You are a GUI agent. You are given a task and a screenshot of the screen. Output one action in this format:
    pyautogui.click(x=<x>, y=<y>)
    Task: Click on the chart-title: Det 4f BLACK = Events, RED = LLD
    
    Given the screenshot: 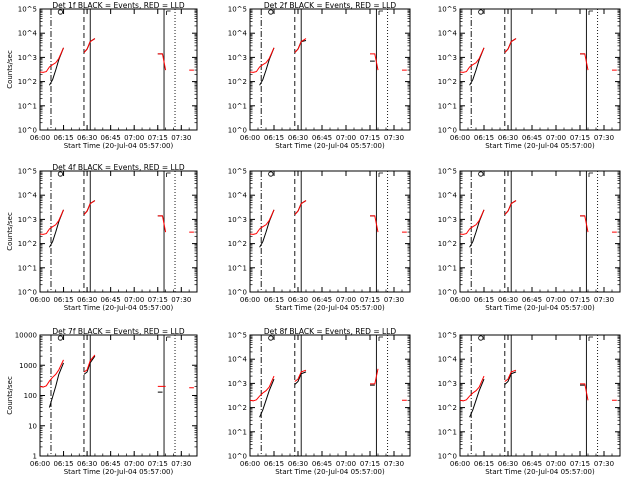 What is the action you would take?
    pyautogui.click(x=118, y=167)
    